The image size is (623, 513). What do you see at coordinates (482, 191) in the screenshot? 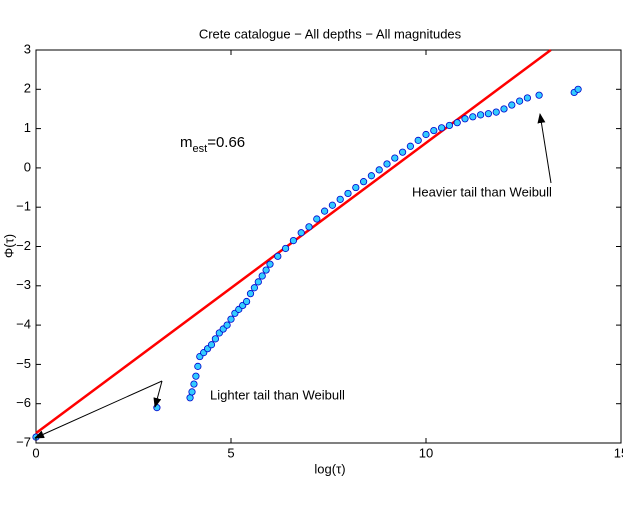
I see `annotation-heavier: Heavier tail than Weibull` at bounding box center [482, 191].